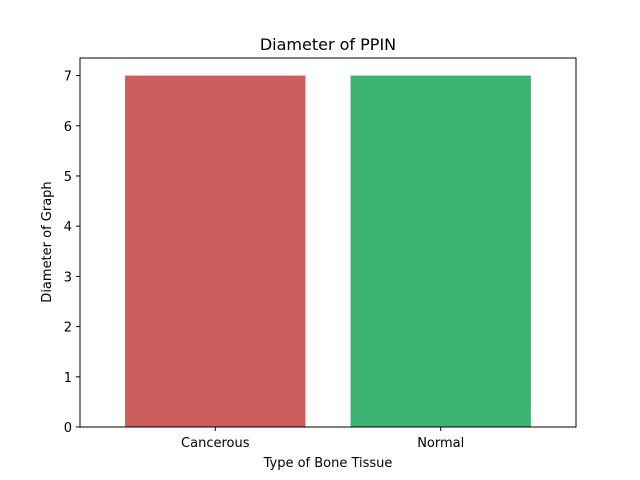 This screenshot has width=640, height=480. I want to click on y-tick-label: 0, so click(68, 428).